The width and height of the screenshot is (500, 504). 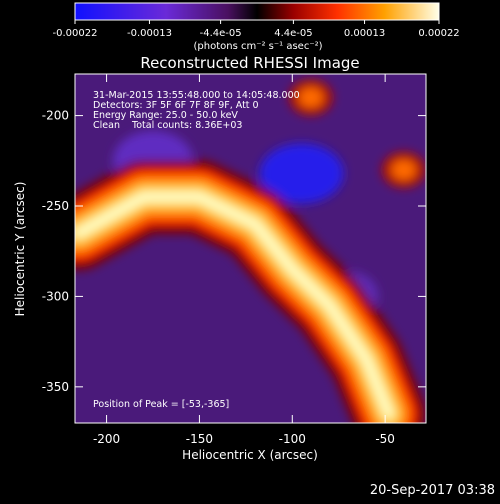 I want to click on colorbar-tick-label: -0.00013, so click(x=149, y=33).